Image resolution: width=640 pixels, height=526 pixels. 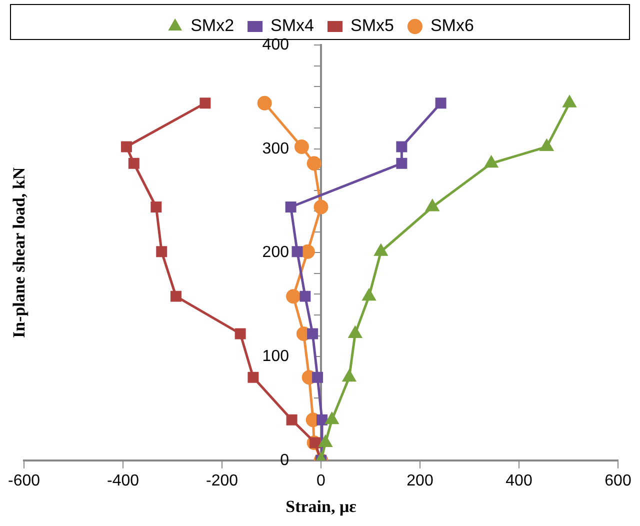 I want to click on x-tick-label: 200, so click(x=420, y=481).